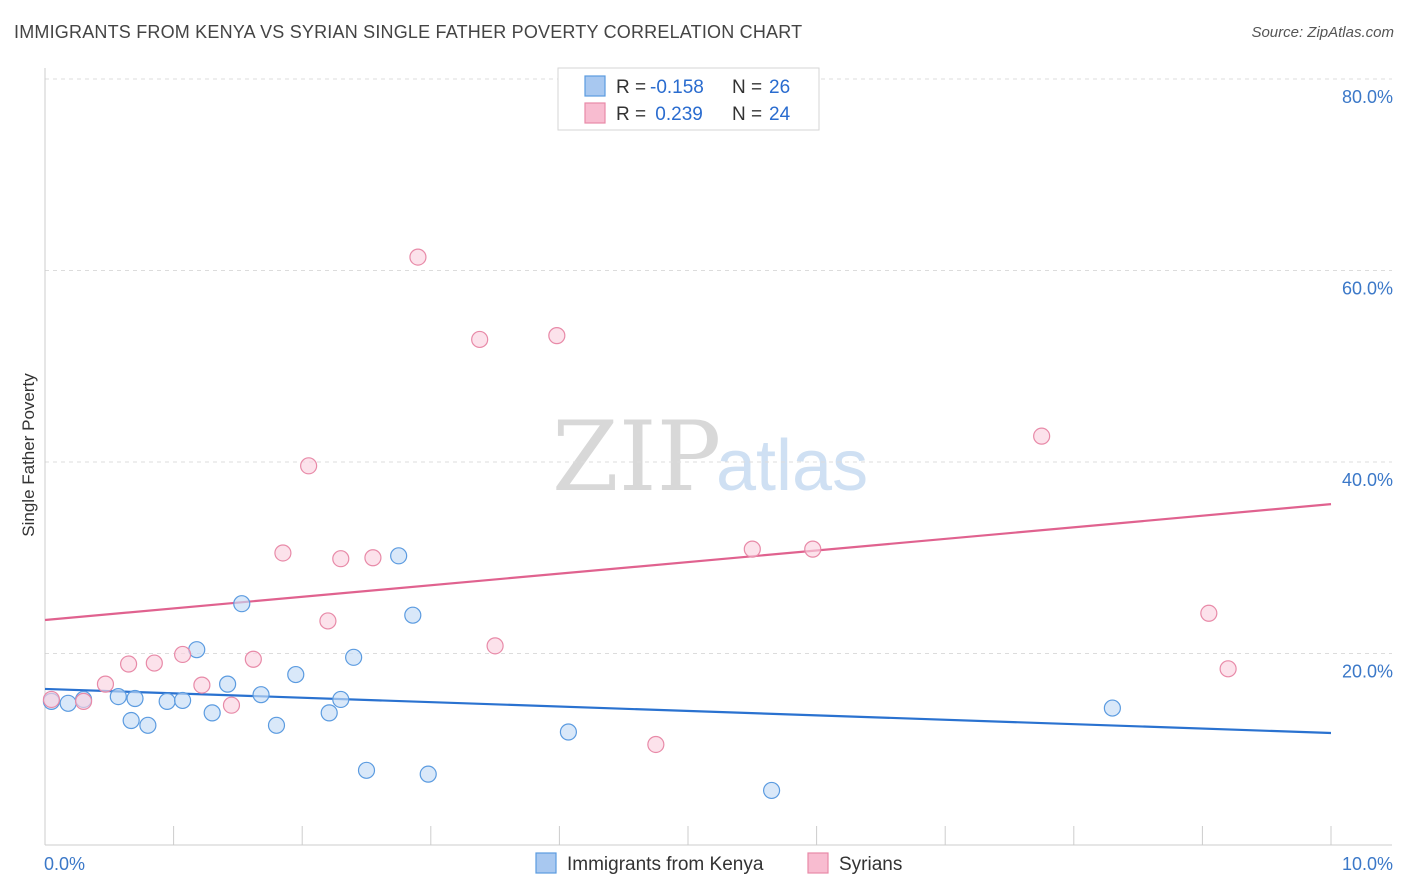  I want to click on series-legend: Immigrants from Kenya Syrians, so click(718, 863).